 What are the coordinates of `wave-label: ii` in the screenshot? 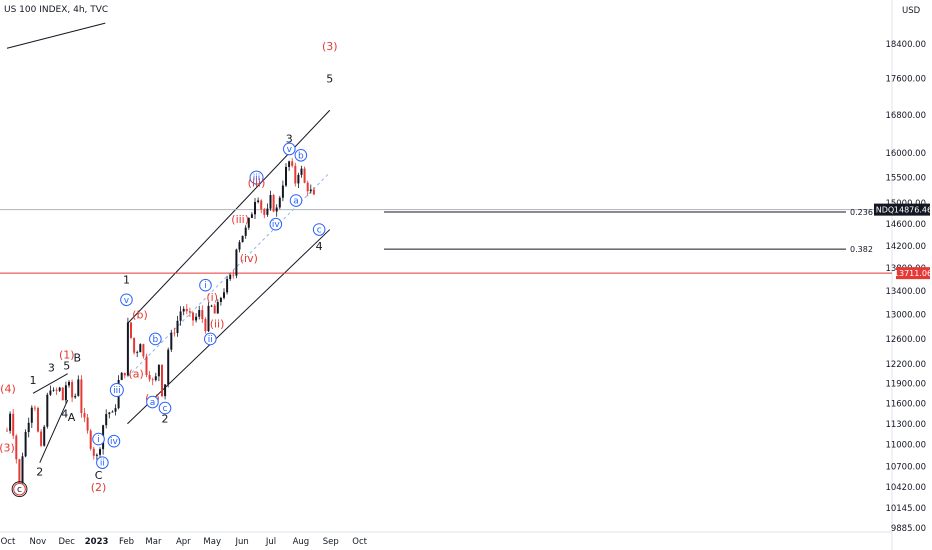 It's located at (102, 464).